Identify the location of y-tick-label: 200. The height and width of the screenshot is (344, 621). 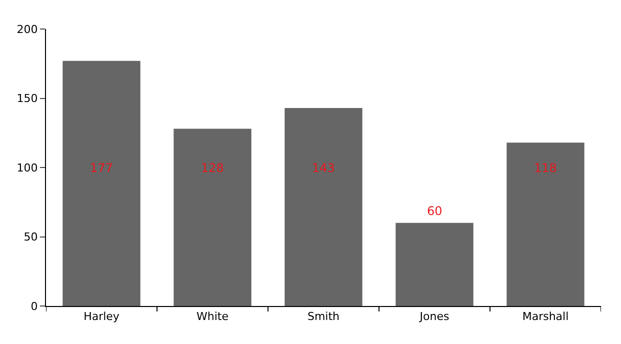
(27, 29).